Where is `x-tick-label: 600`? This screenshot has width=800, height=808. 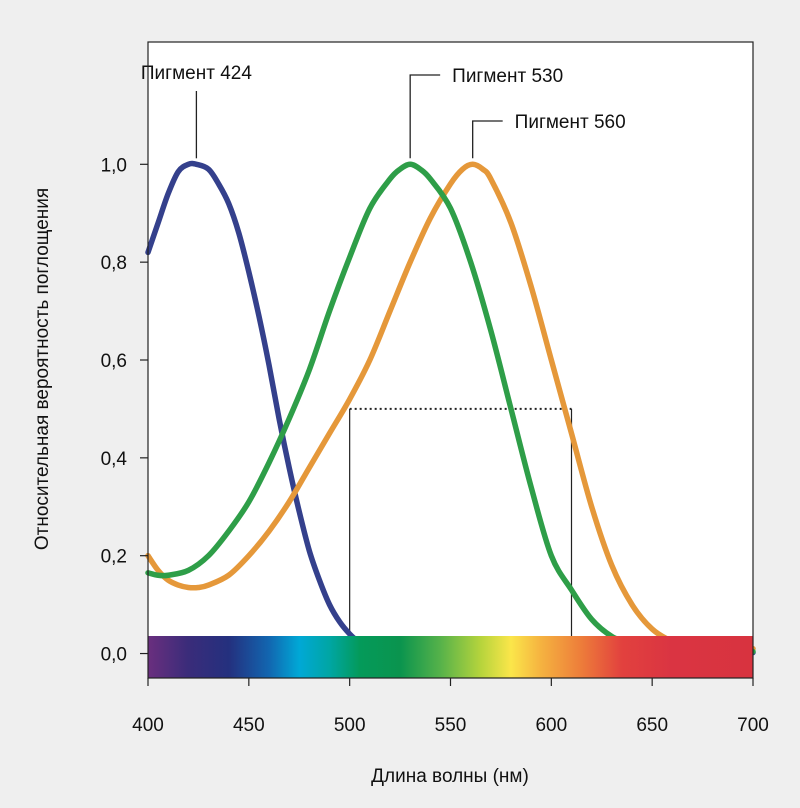 x-tick-label: 600 is located at coordinates (551, 725).